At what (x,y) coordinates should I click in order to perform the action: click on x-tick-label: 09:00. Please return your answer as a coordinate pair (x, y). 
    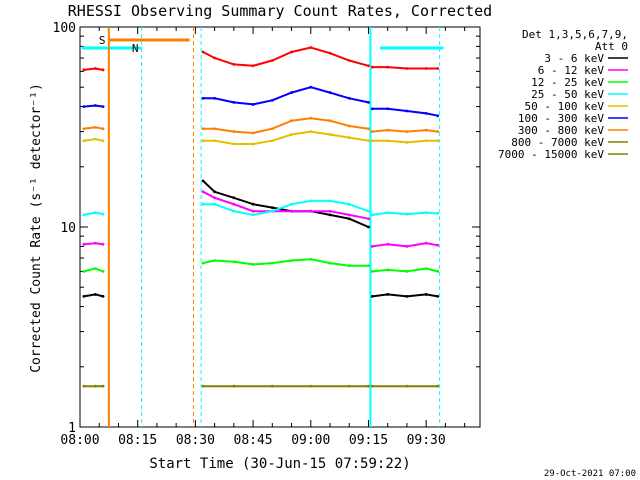
    Looking at the image, I should click on (310, 440).